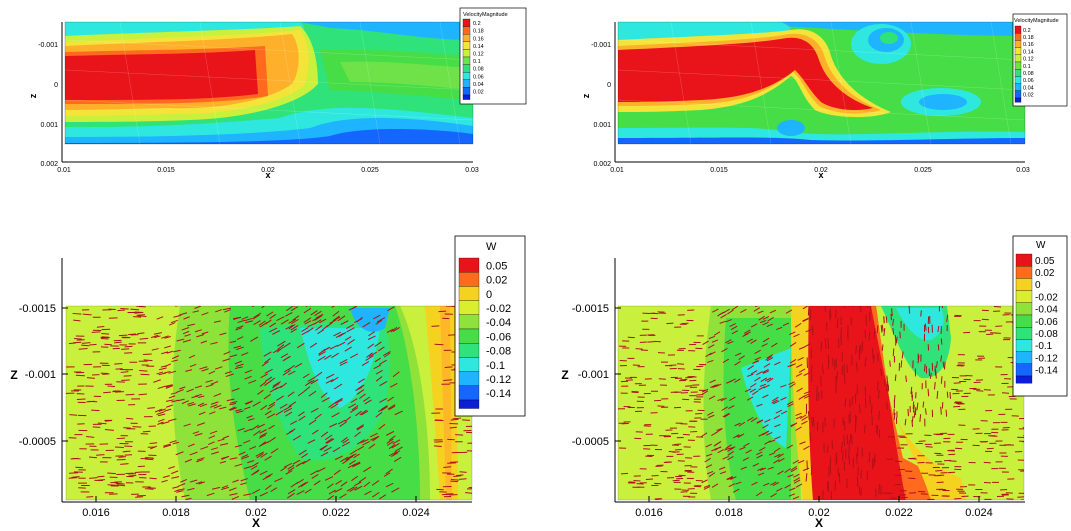 The image size is (1071, 531). Describe the element at coordinates (478, 47) in the screenshot. I see `legend-level: 0.14` at that location.